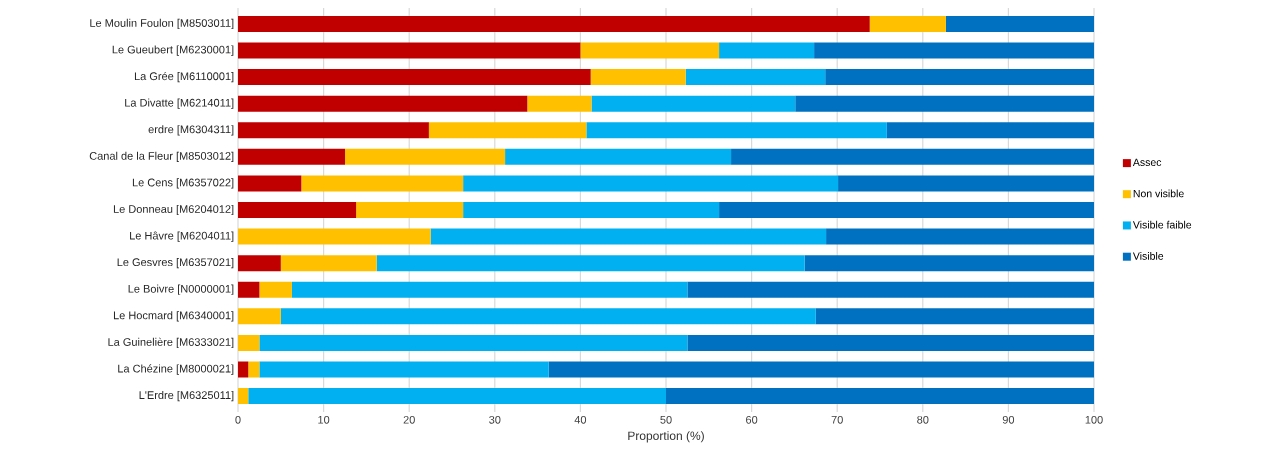 This screenshot has height=472, width=1261. What do you see at coordinates (495, 419) in the screenshot?
I see `x-tick-label: 30` at bounding box center [495, 419].